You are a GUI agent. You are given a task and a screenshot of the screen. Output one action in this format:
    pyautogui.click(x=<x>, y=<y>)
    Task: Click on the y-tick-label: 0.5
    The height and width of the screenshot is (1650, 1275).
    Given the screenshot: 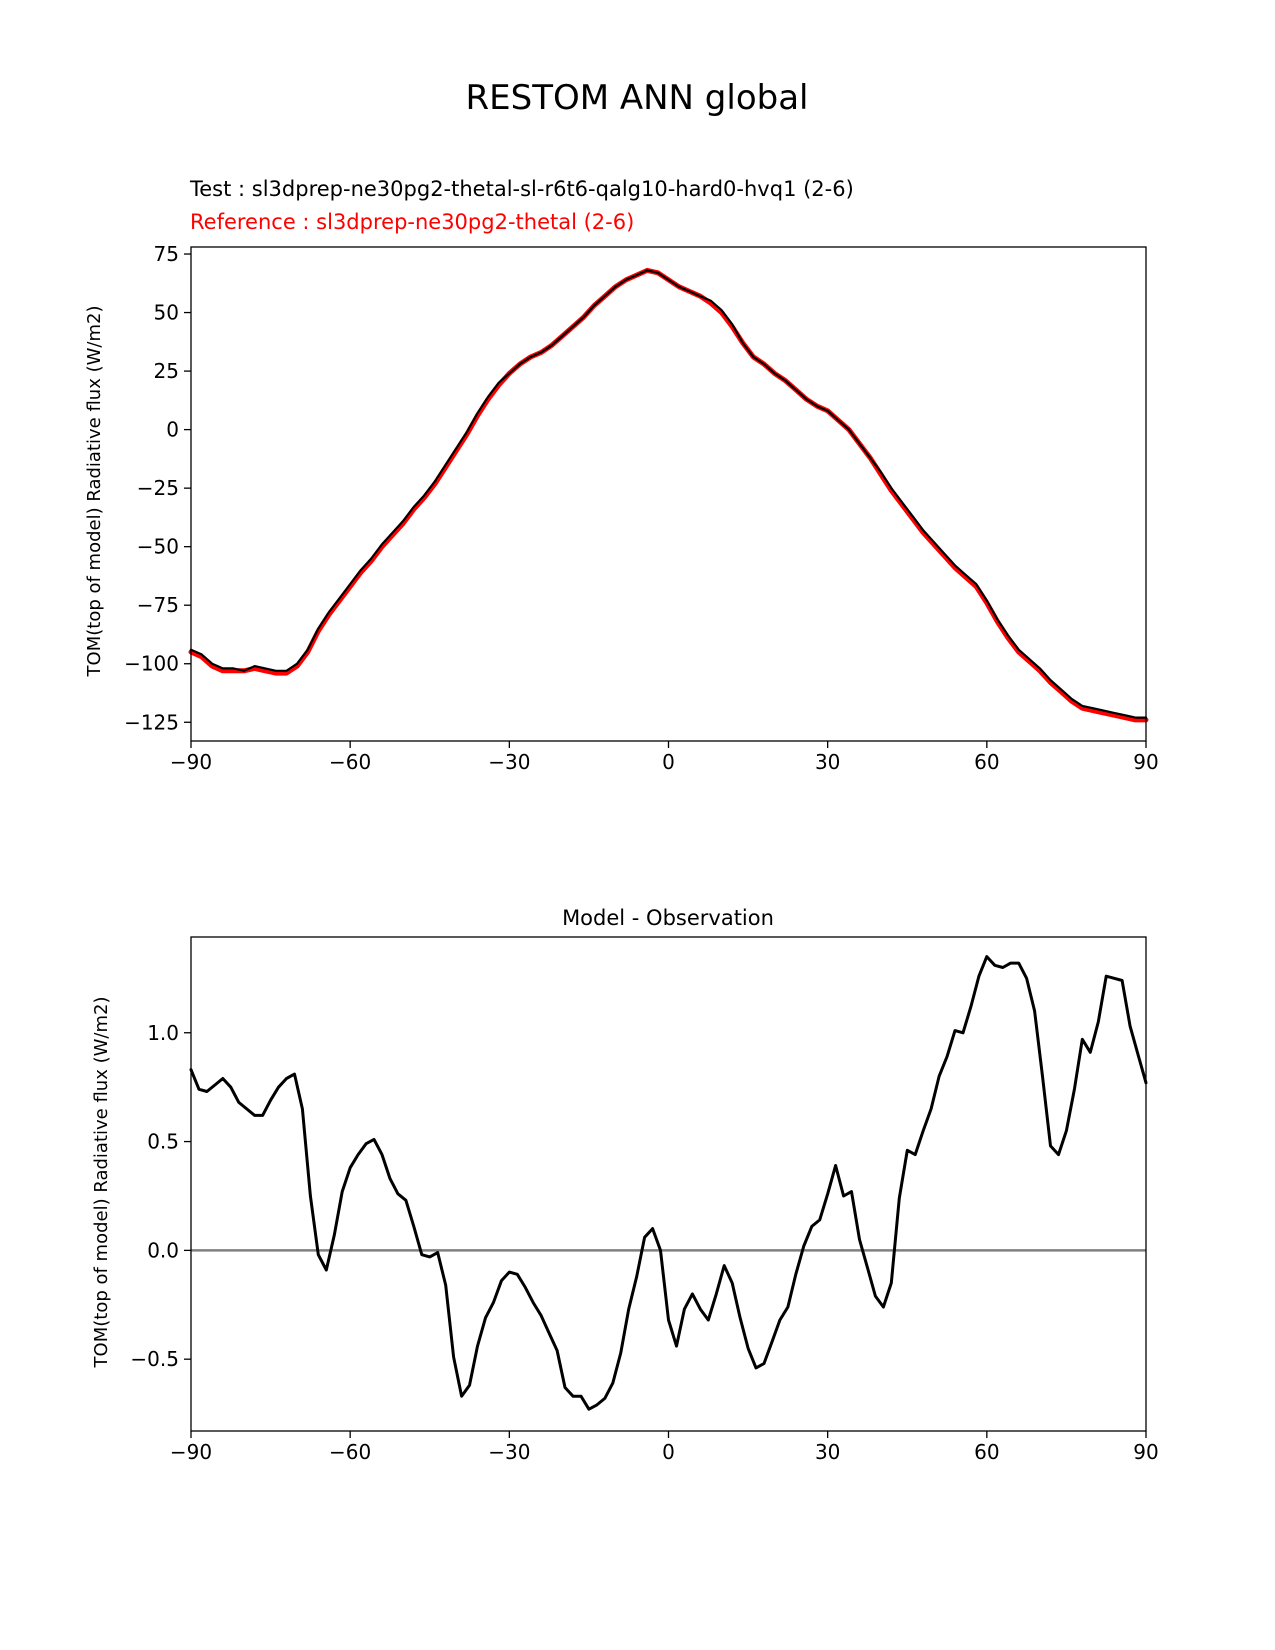 What is the action you would take?
    pyautogui.click(x=163, y=1142)
    